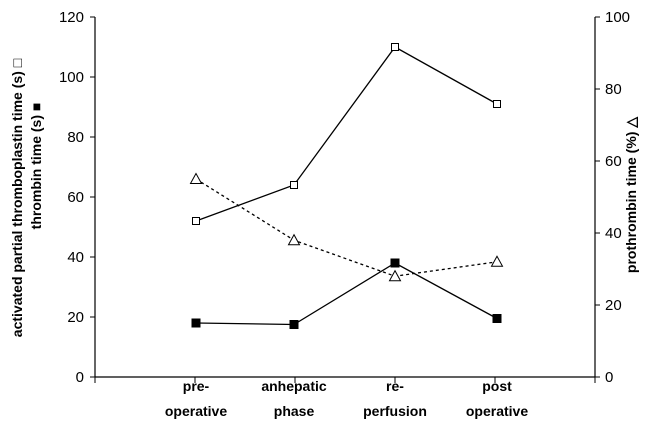 This screenshot has height=427, width=654. What do you see at coordinates (71, 77) in the screenshot?
I see `left-tick-label: 100` at bounding box center [71, 77].